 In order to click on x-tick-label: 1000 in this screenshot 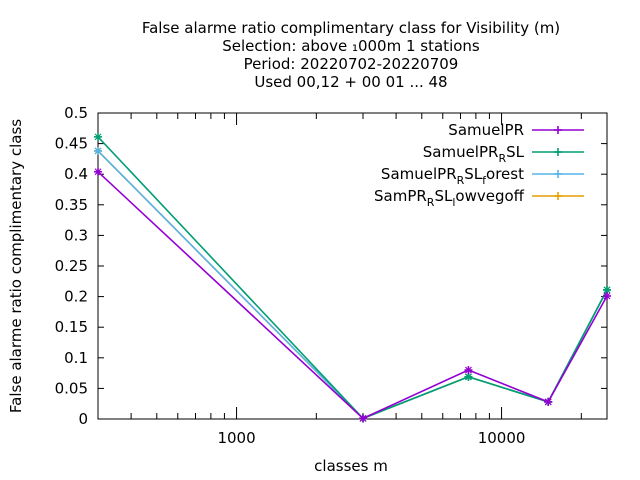, I will do `click(236, 438)`.